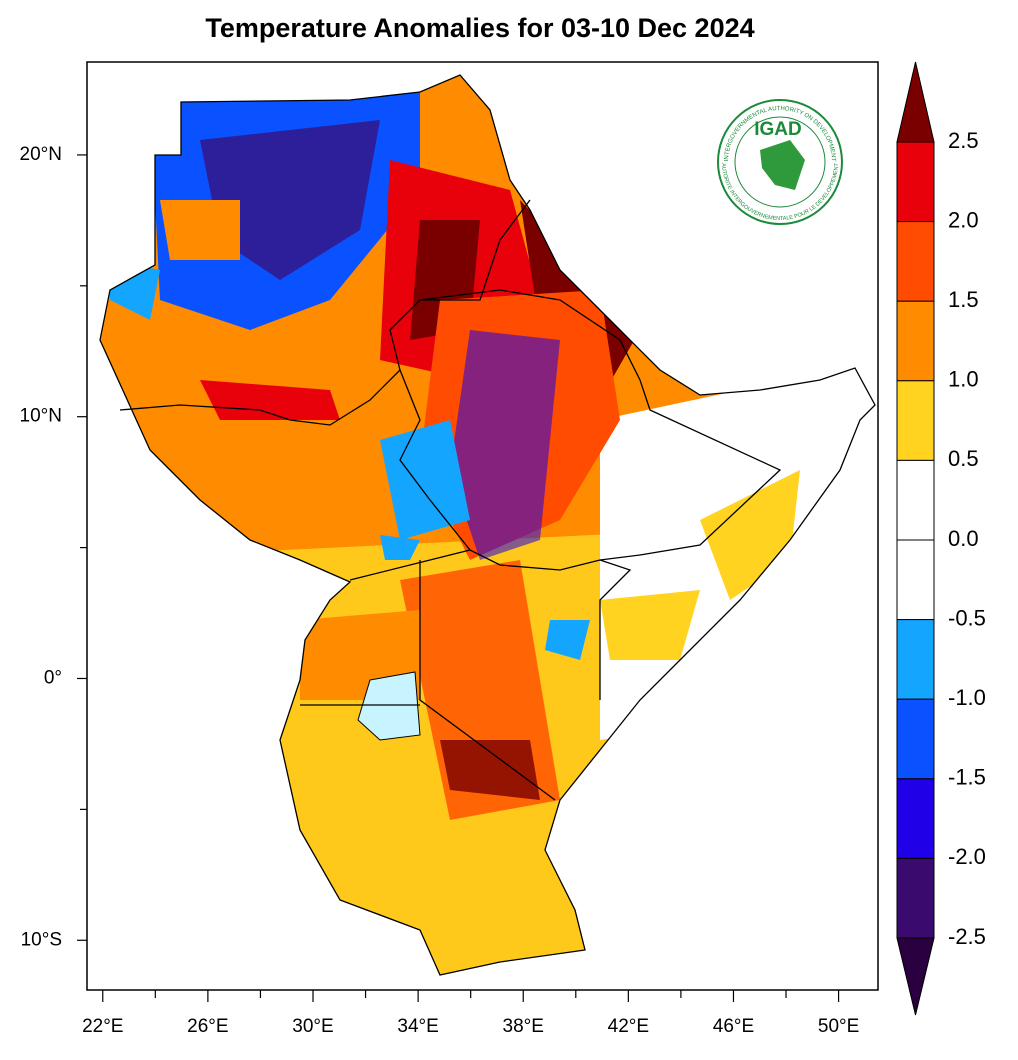  What do you see at coordinates (967, 936) in the screenshot?
I see `colorbar-label: -2.5` at bounding box center [967, 936].